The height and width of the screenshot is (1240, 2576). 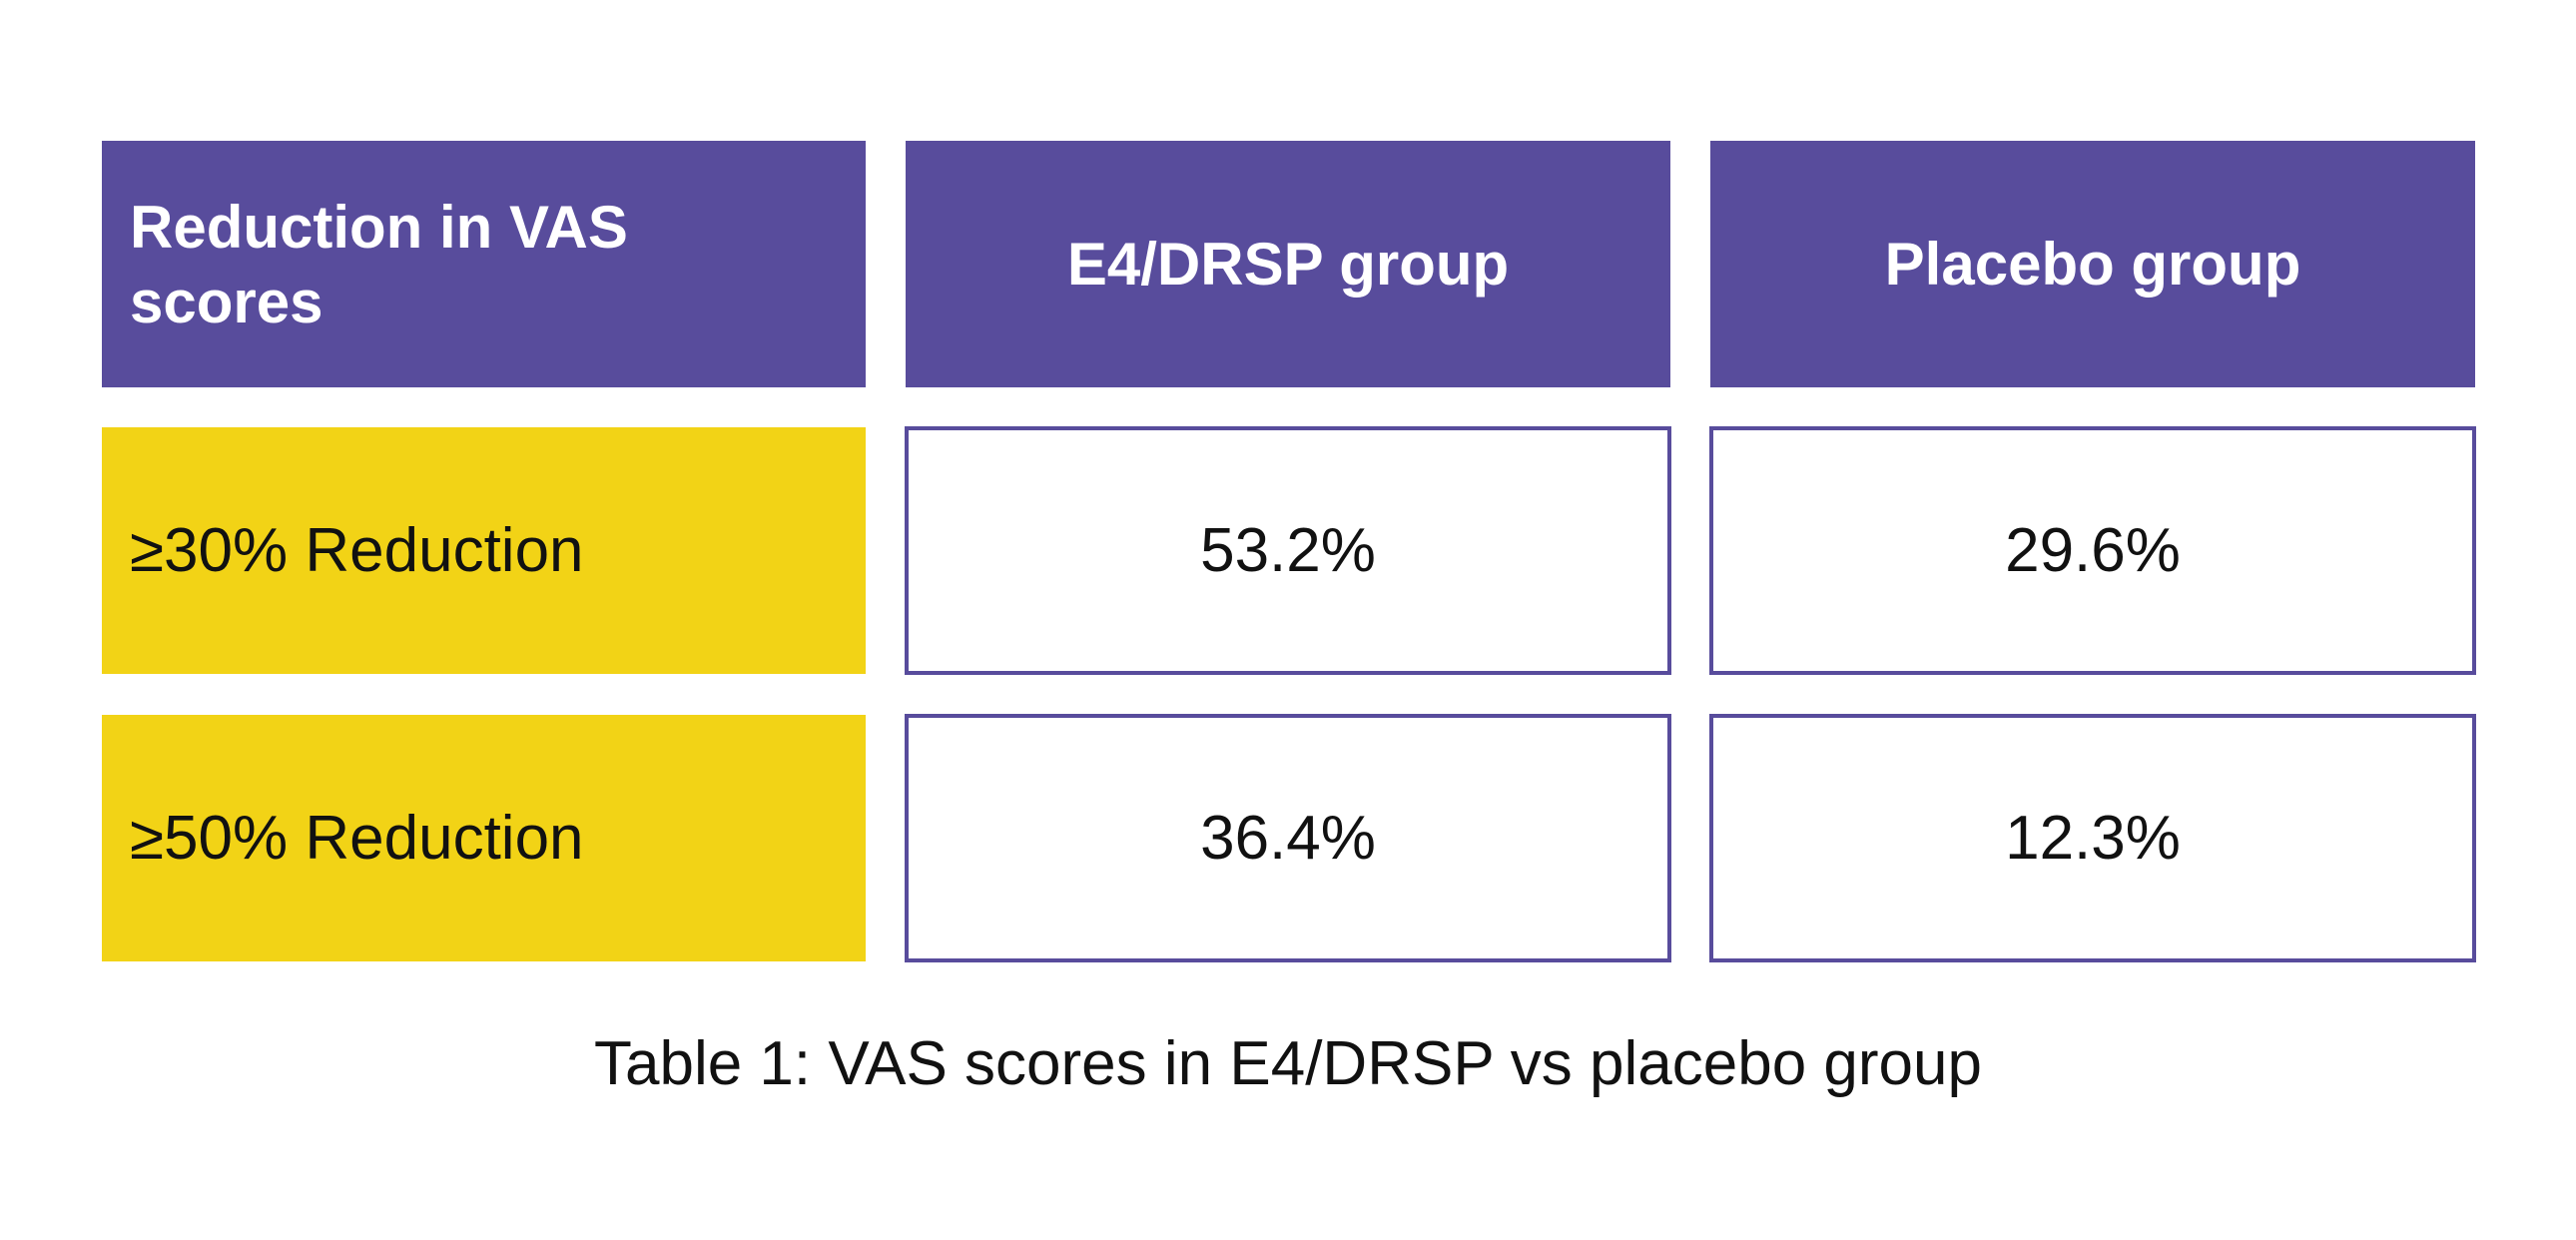 I want to click on header-reduction-in-vas-scores: Reduction in VAS scores, so click(x=484, y=264).